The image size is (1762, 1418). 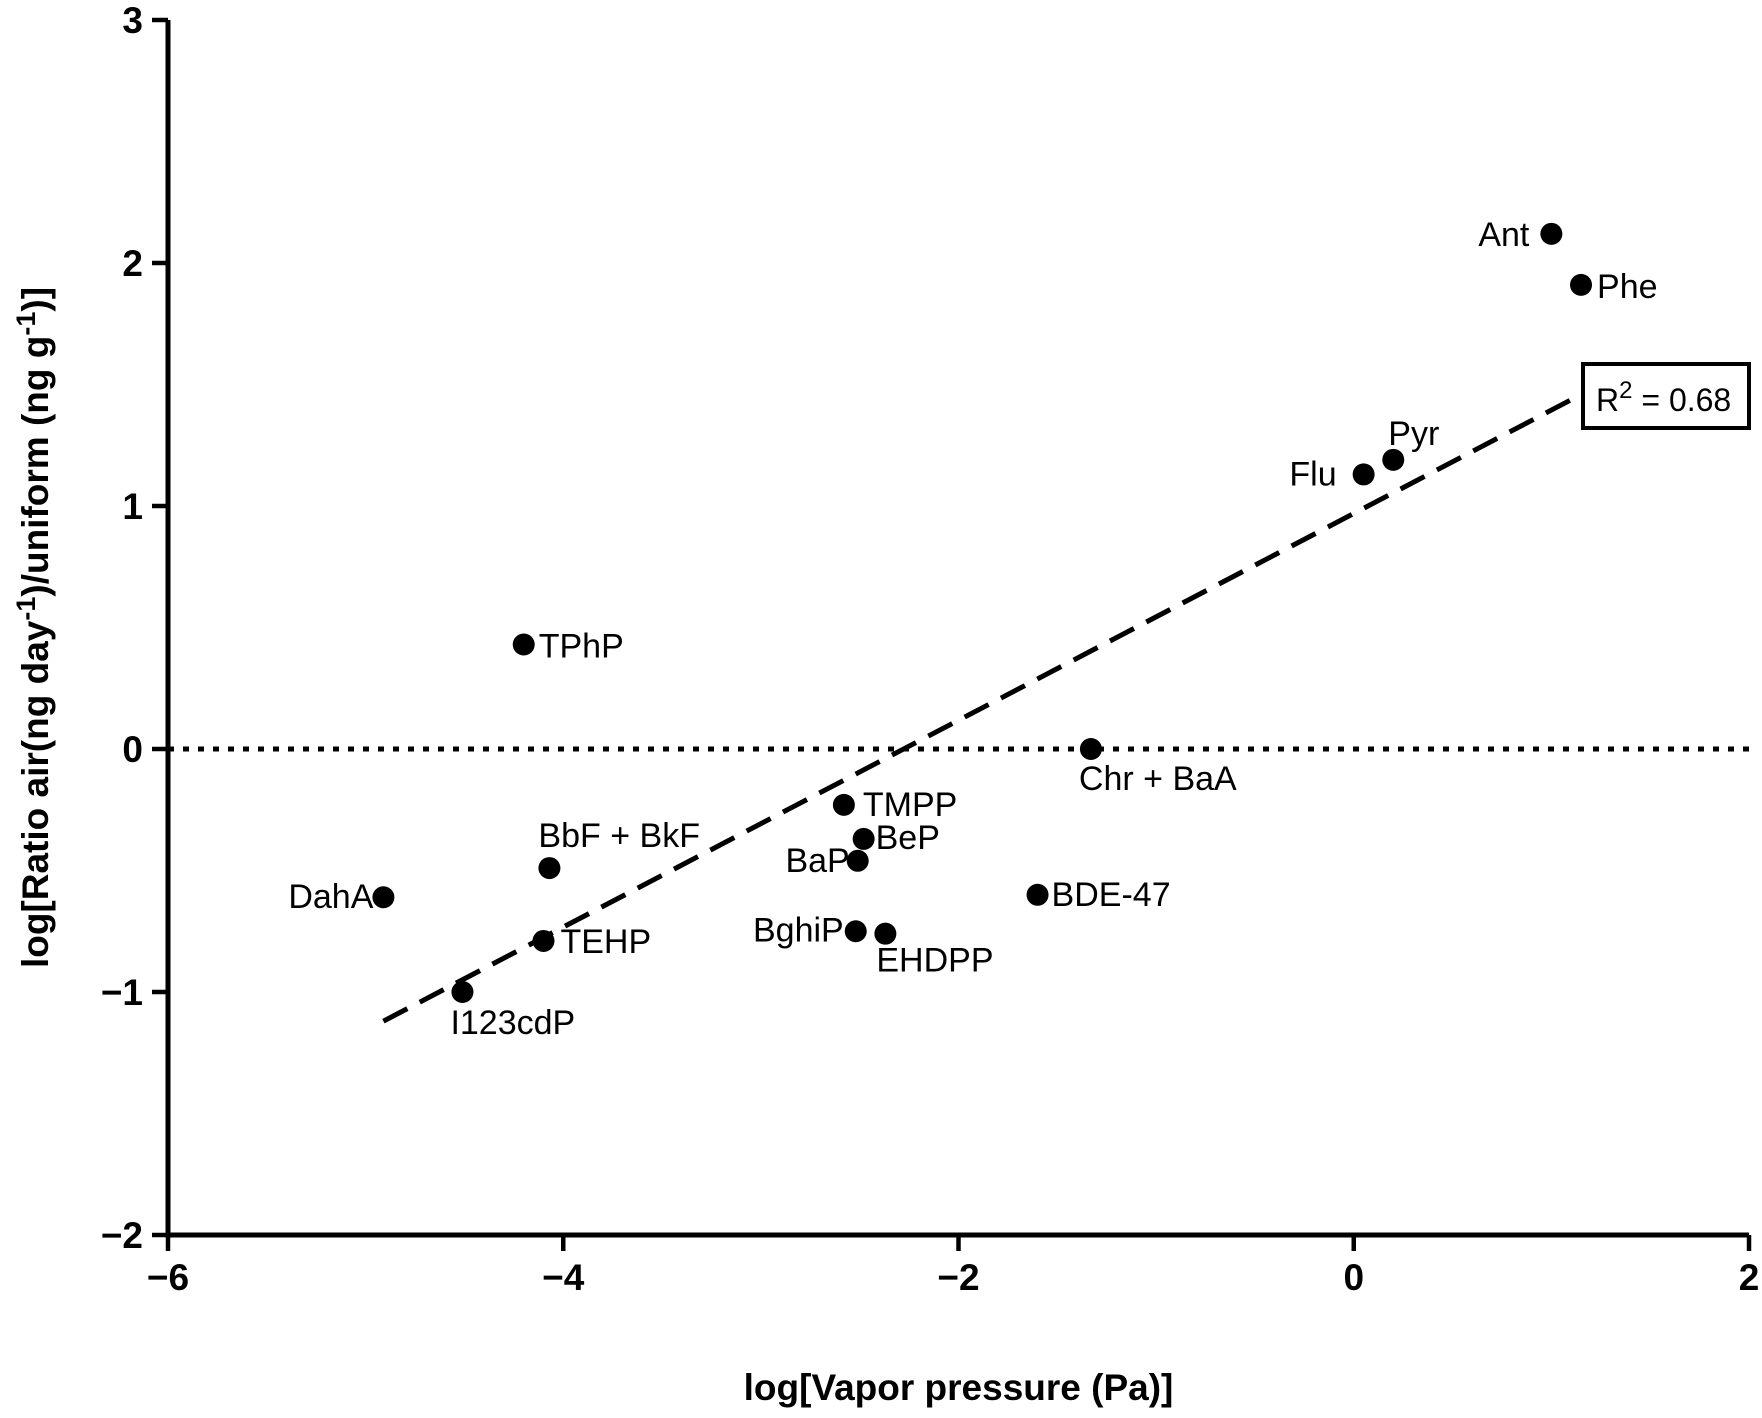 What do you see at coordinates (910, 805) in the screenshot?
I see `point-label-tmpp: TMPP` at bounding box center [910, 805].